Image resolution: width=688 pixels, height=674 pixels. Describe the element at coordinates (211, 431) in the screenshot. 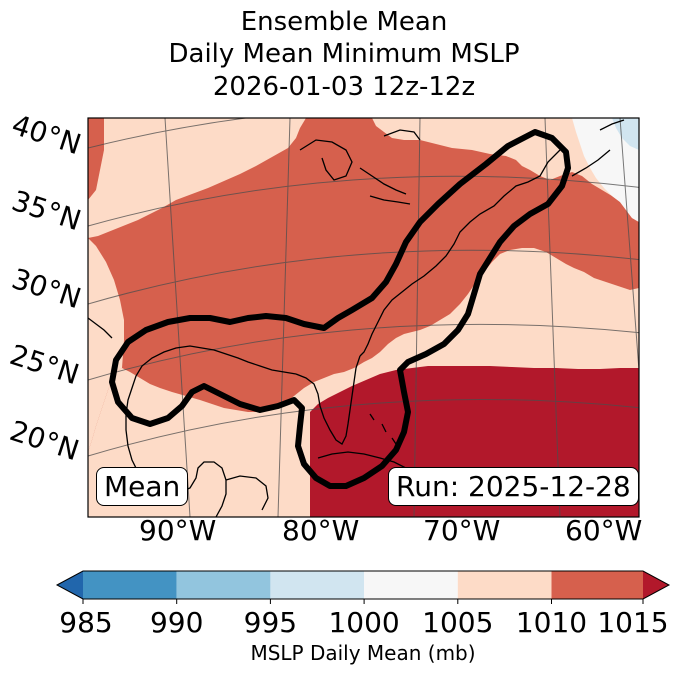

I see `coast-gulf` at that location.